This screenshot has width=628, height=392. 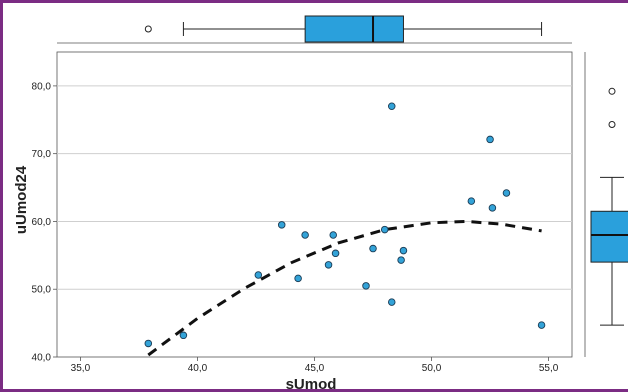 I want to click on x-boxplot, so click(x=314, y=29).